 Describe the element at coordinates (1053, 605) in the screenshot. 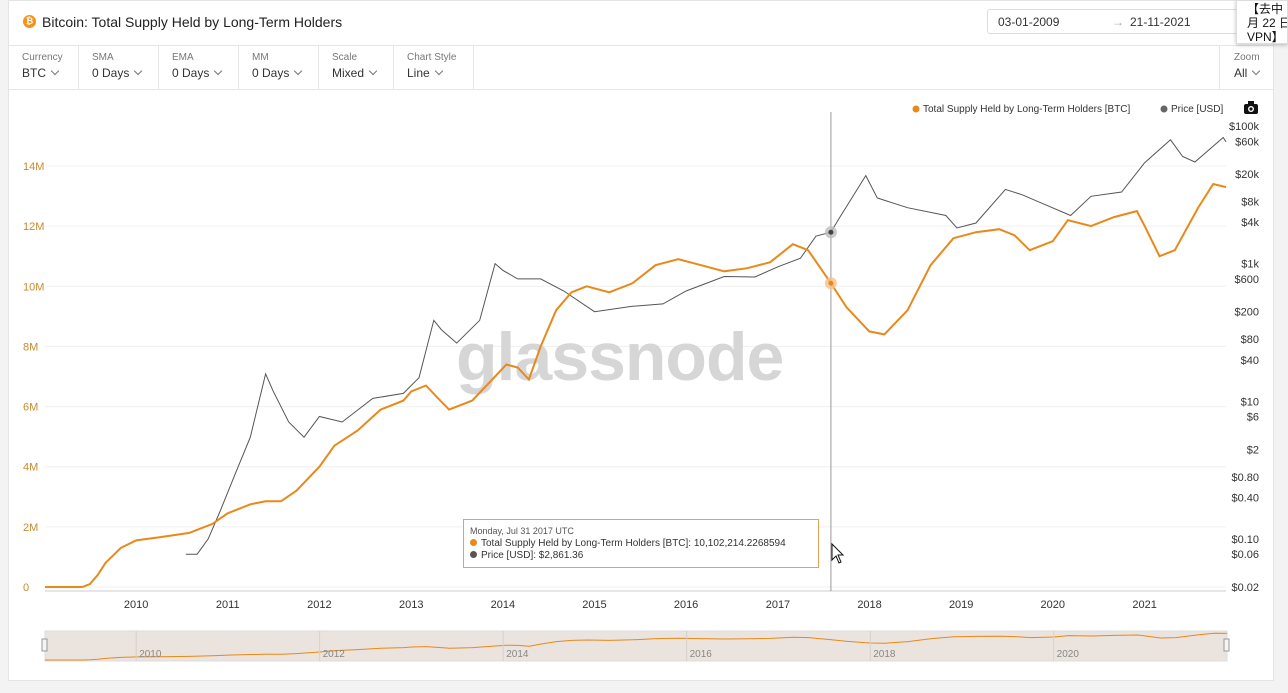

I see `x-tick-label: 2020` at that location.